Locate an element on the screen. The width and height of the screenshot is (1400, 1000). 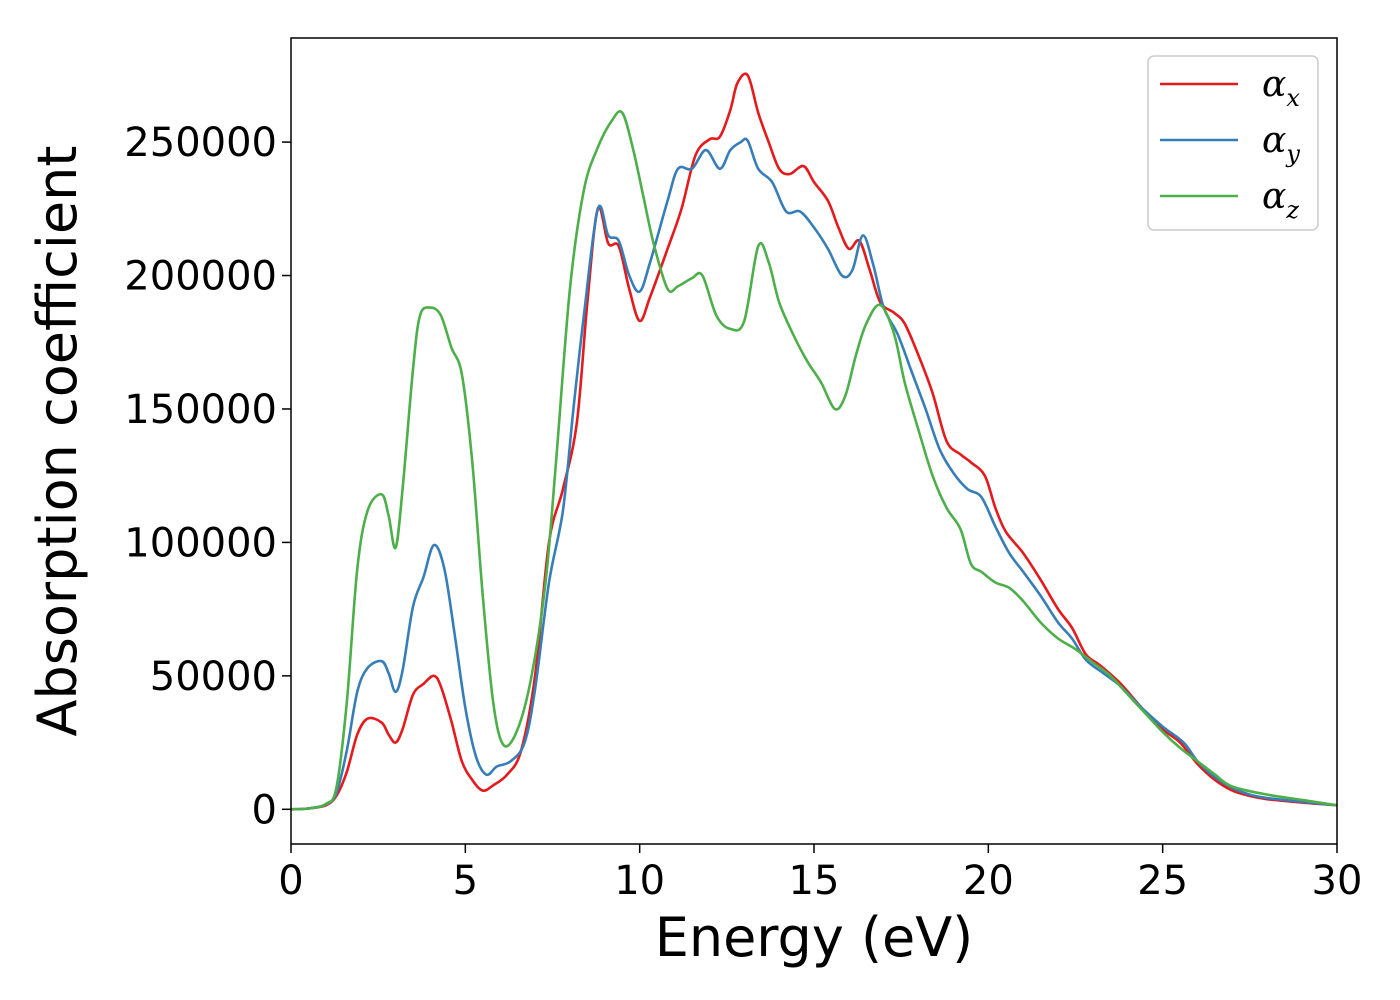
legend-frame is located at coordinates (1233, 143).